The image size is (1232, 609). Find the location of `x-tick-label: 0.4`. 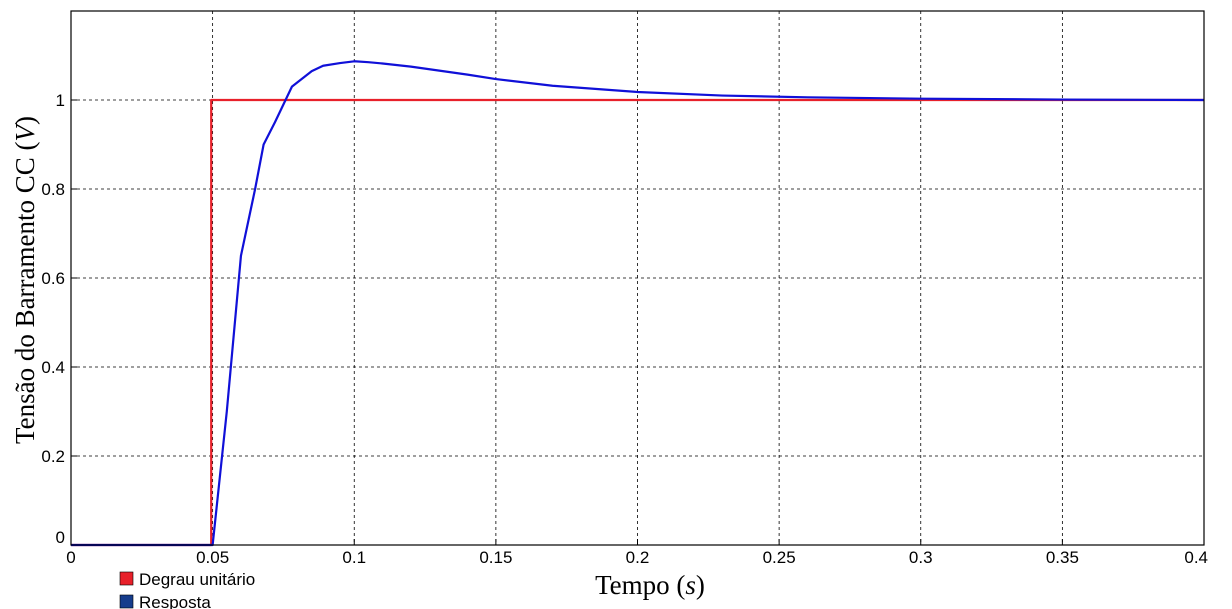

x-tick-label: 0.4 is located at coordinates (1196, 557).